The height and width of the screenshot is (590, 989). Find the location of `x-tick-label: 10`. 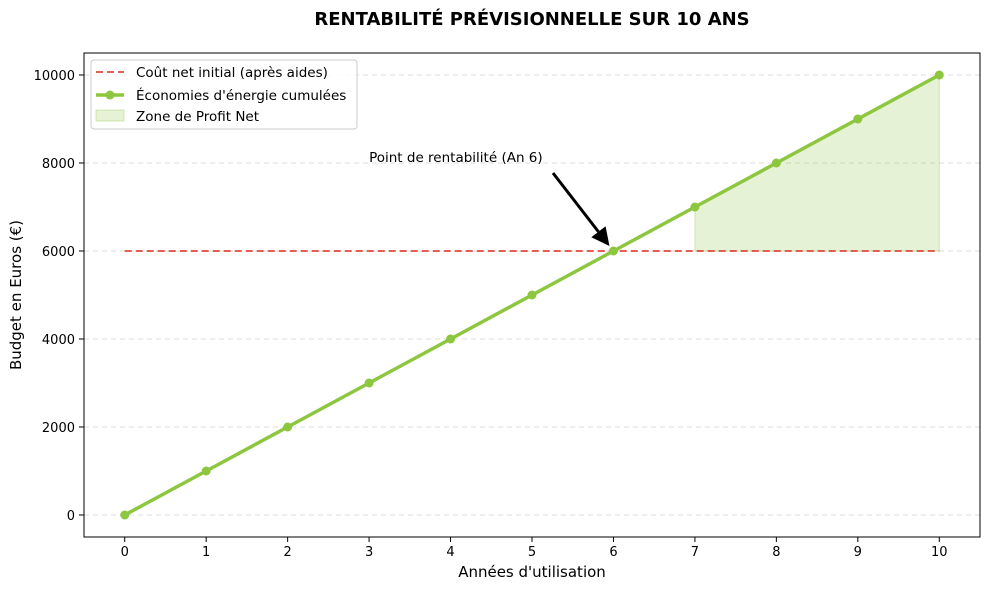

x-tick-label: 10 is located at coordinates (939, 552).